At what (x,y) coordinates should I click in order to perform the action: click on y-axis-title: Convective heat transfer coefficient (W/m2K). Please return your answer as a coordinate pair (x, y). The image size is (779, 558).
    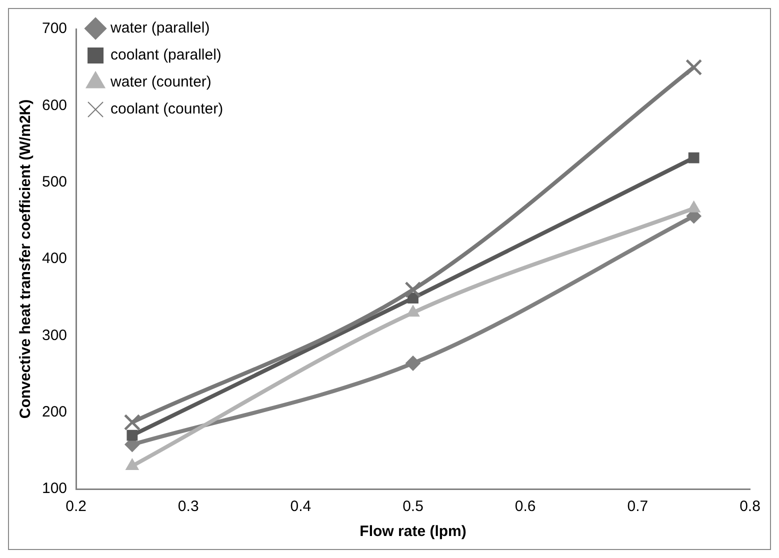
    Looking at the image, I should click on (25, 259).